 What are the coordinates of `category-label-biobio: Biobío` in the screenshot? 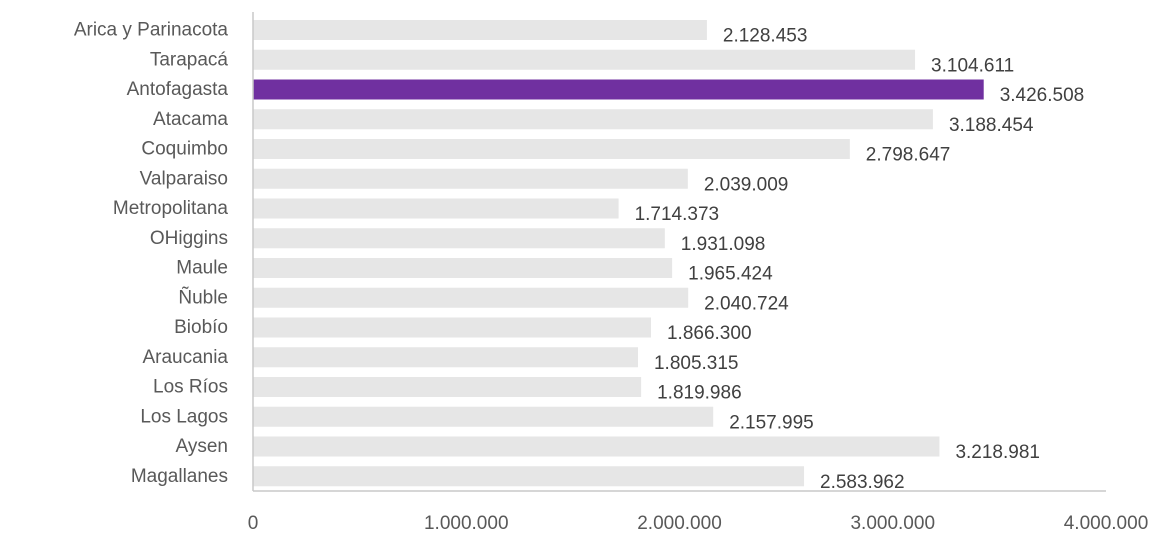 It's located at (201, 327).